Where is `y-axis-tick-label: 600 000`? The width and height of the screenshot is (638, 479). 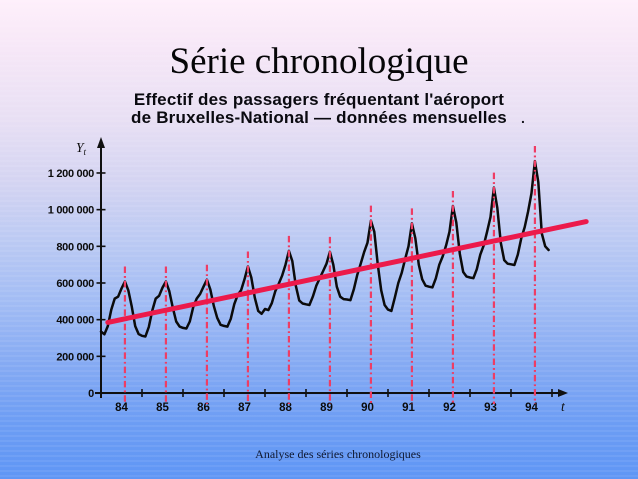 y-axis-tick-label: 600 000 is located at coordinates (75, 284).